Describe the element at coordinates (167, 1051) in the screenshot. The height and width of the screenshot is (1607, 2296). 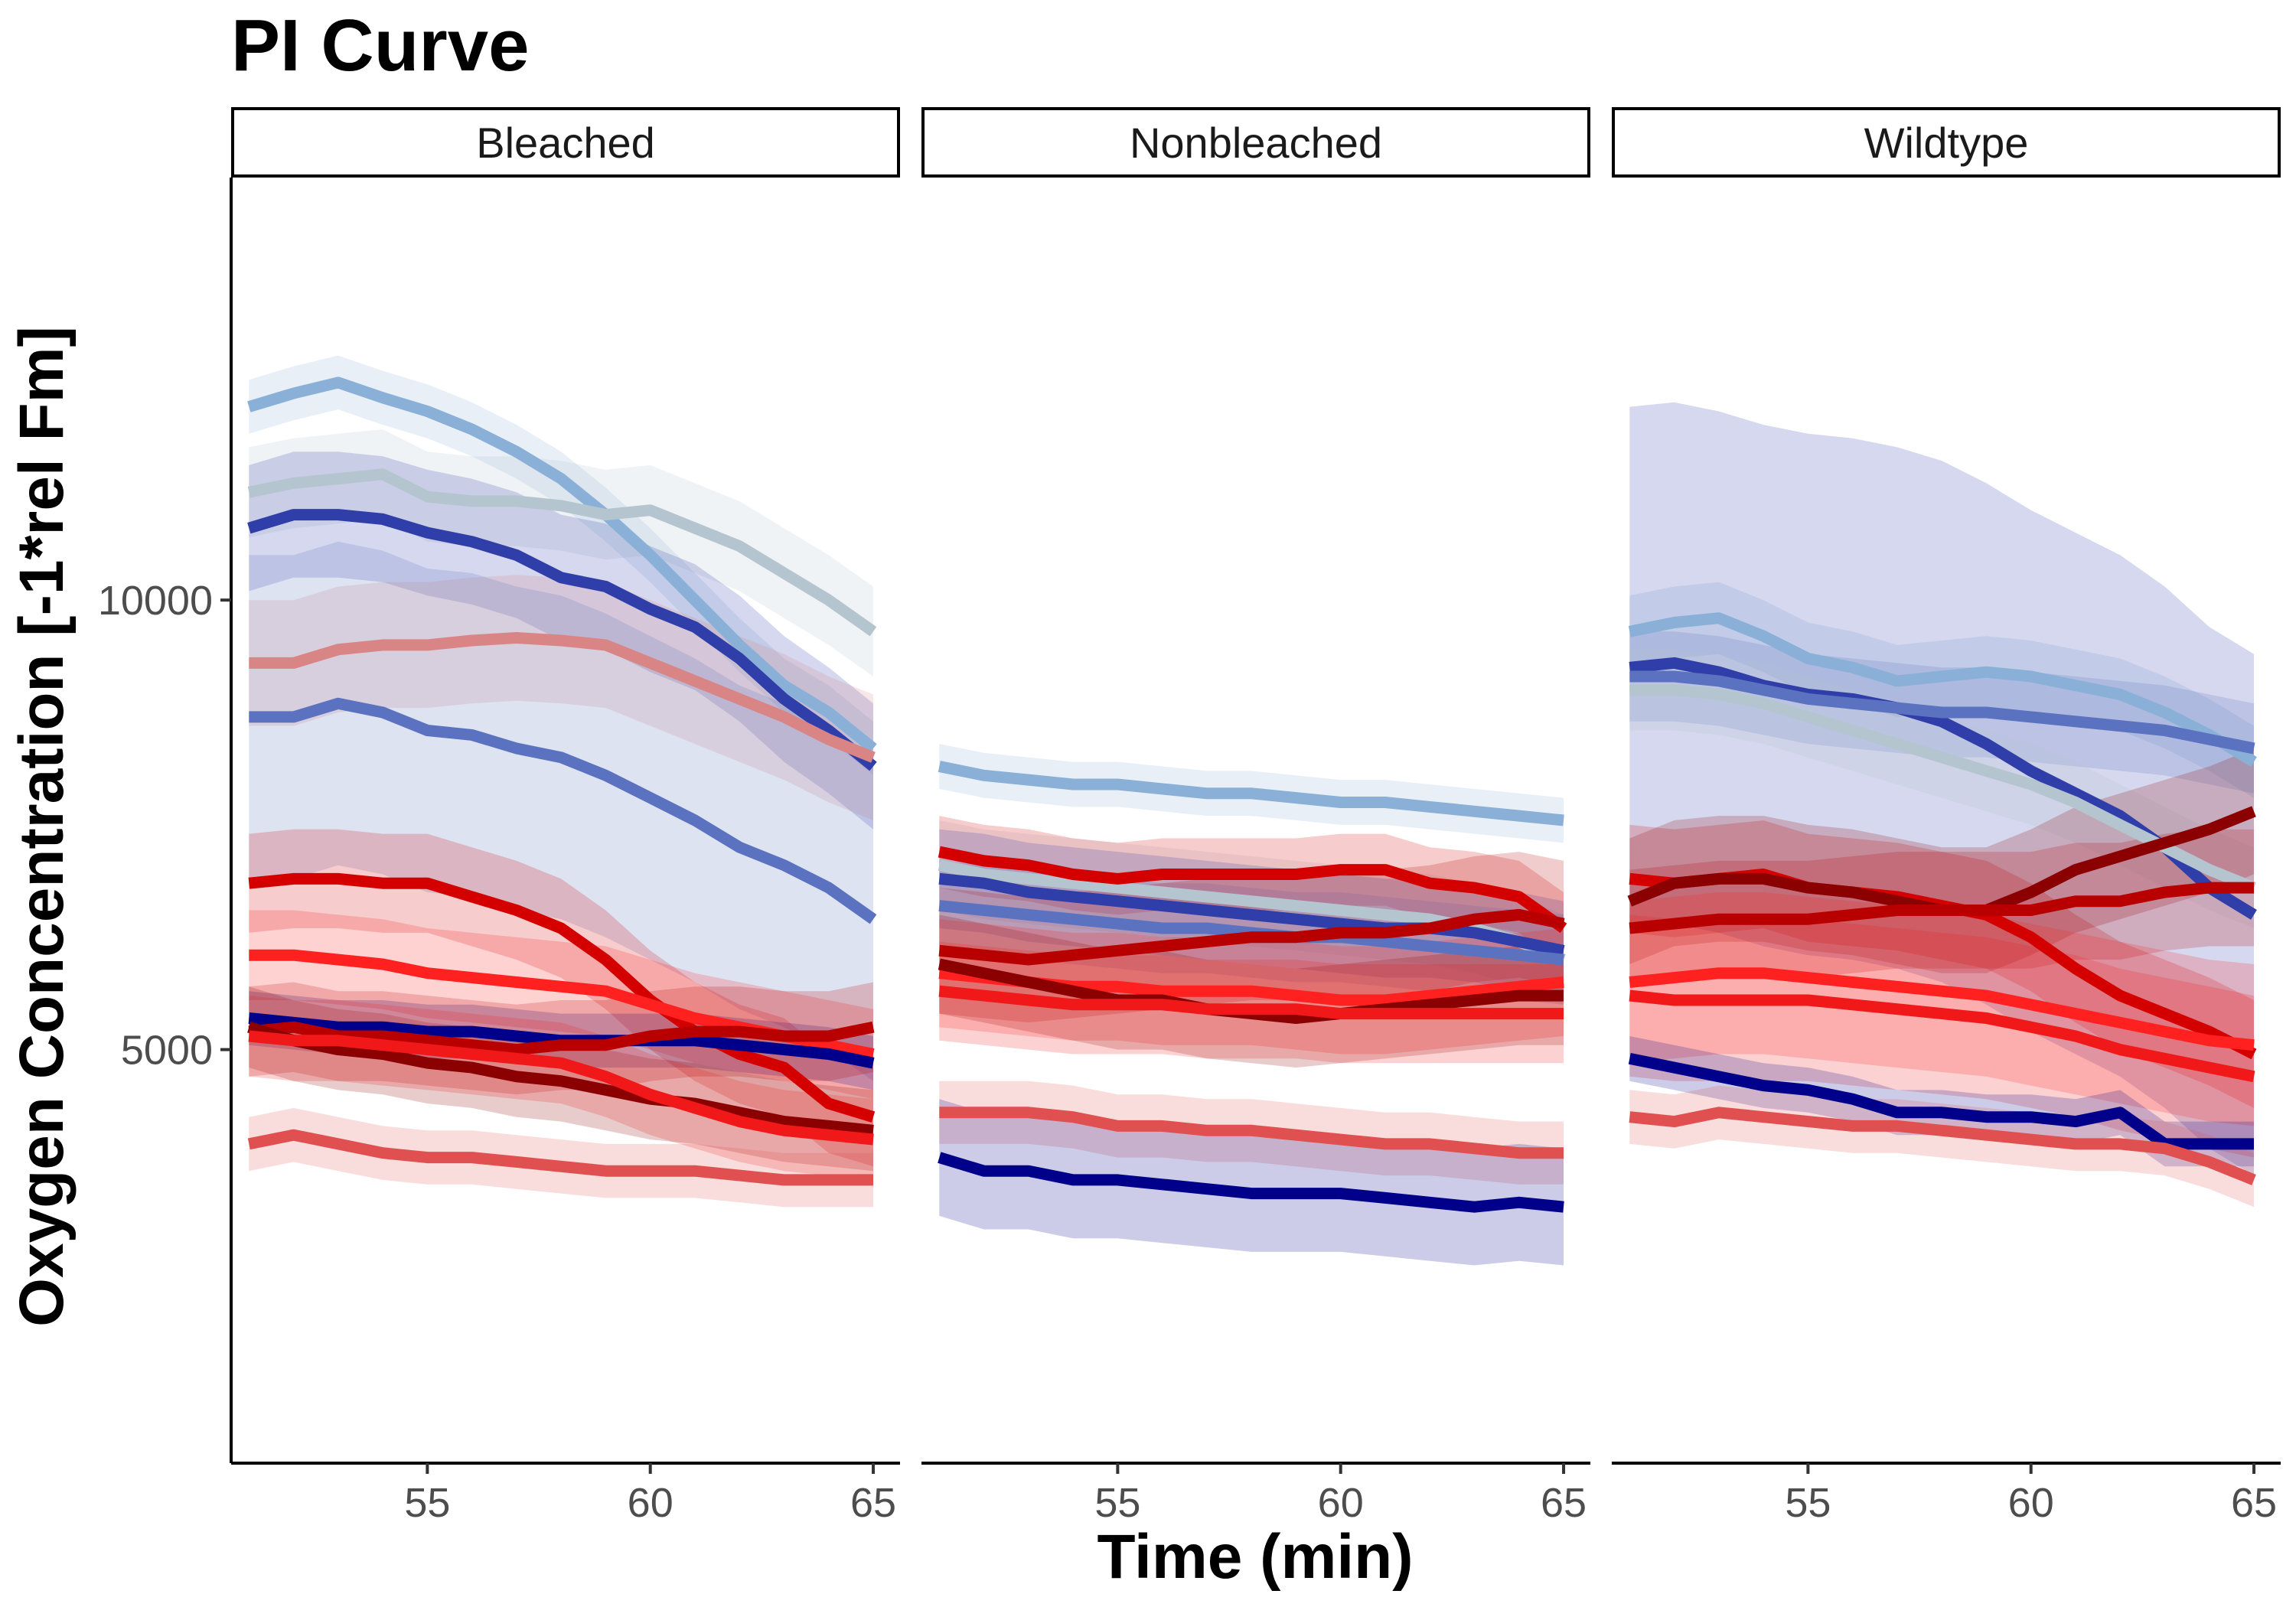
I see `y-tick-label: 5000` at that location.